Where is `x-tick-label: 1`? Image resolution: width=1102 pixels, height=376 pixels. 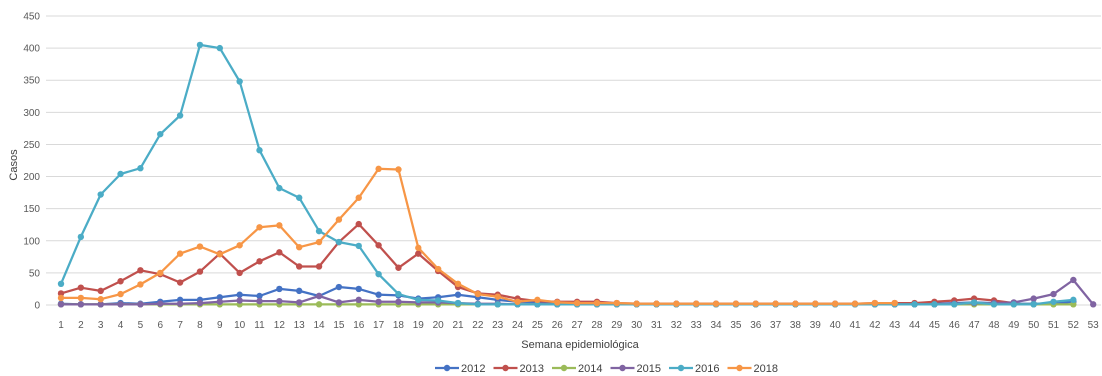 x-tick-label: 1 is located at coordinates (61, 325).